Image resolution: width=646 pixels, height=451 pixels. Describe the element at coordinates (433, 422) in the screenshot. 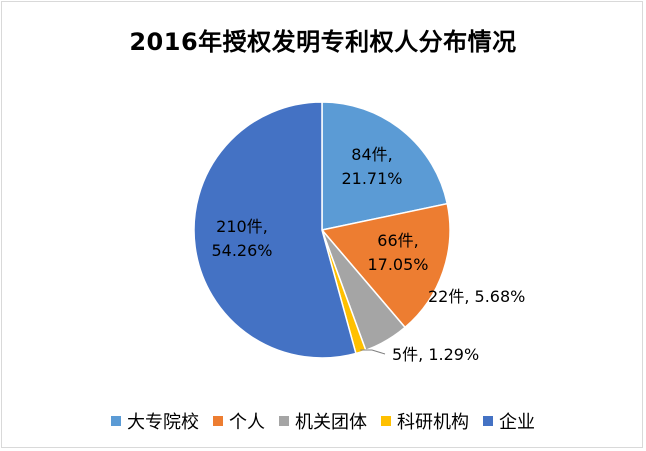

I see `legend-label: 科研机构` at that location.